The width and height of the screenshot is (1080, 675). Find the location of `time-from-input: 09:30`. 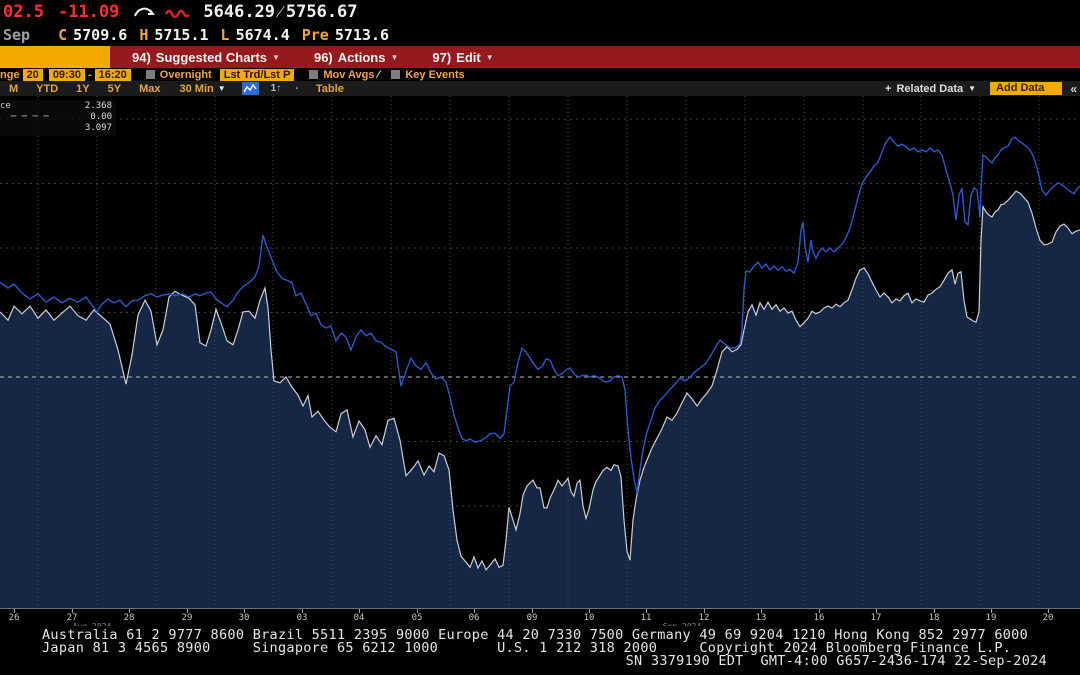

time-from-input: 09:30 is located at coordinates (66, 74).